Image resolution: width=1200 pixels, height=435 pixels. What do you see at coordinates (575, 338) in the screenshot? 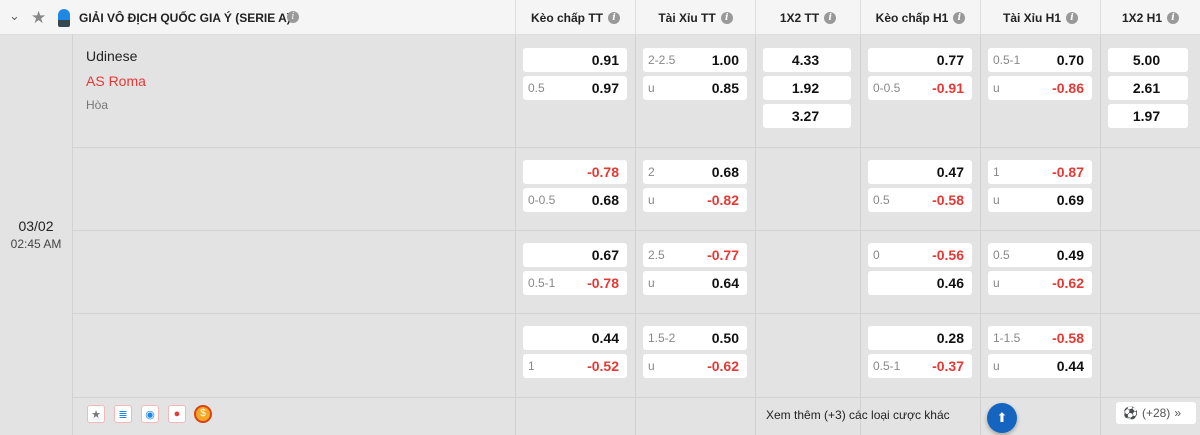
I see `odds-cell: 0.44` at bounding box center [575, 338].